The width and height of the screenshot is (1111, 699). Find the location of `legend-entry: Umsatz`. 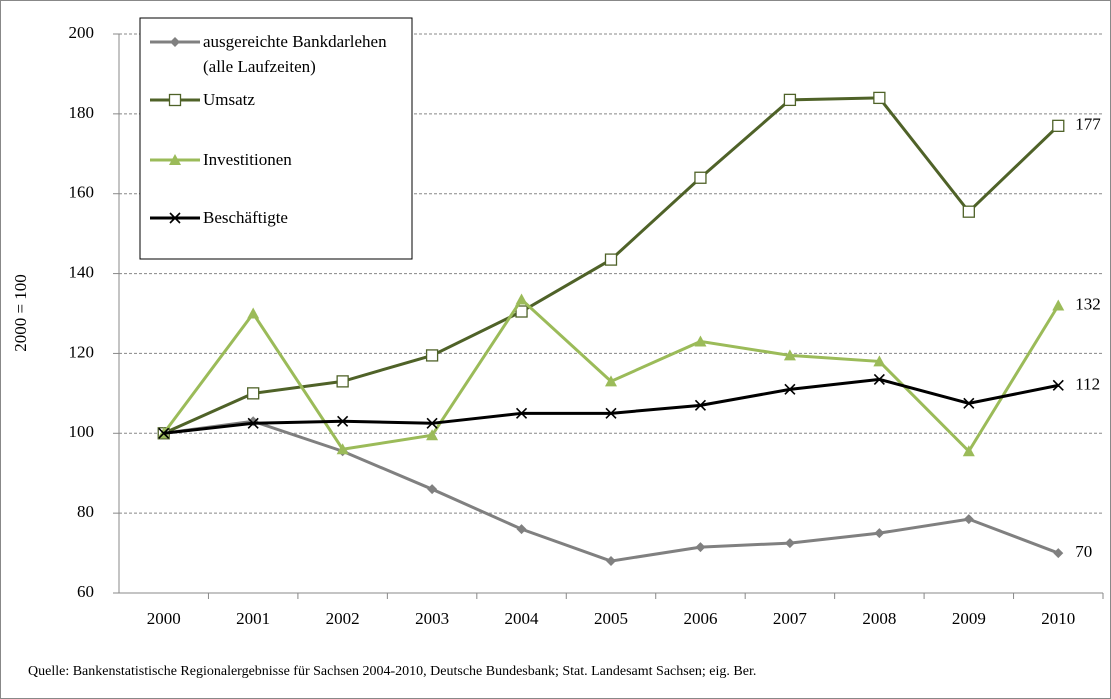

legend-entry: Umsatz is located at coordinates (229, 99).